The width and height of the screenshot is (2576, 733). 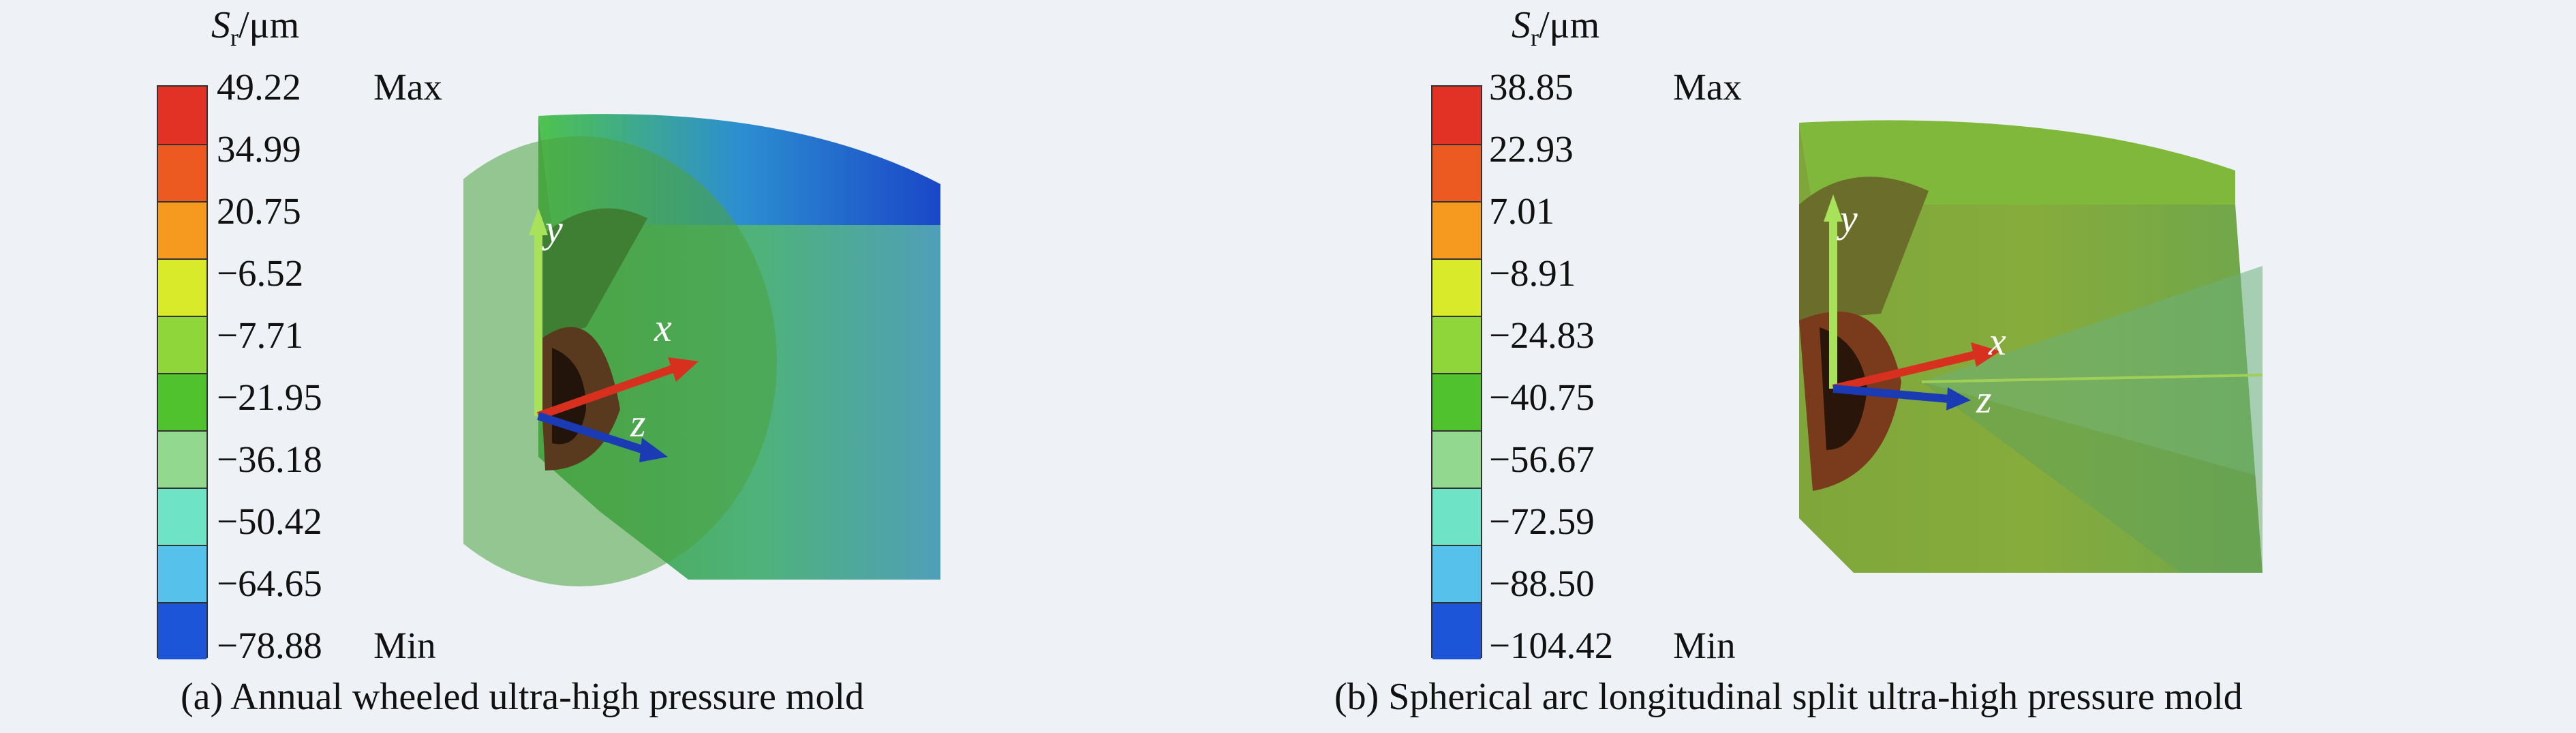 What do you see at coordinates (269, 584) in the screenshot?
I see `legend-tick-label: −64.65` at bounding box center [269, 584].